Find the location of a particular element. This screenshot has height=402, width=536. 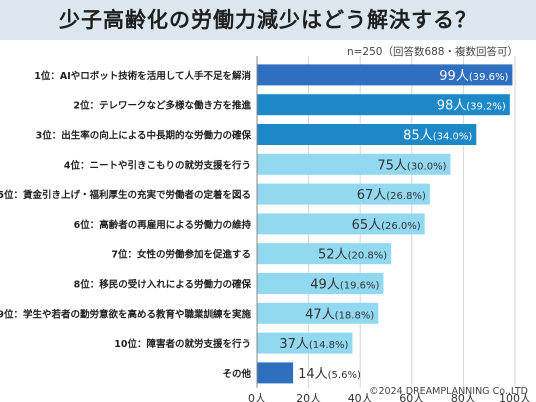

chart-title: 少子高齢化の労働力減少はどう解決する？ is located at coordinates (268, 20).